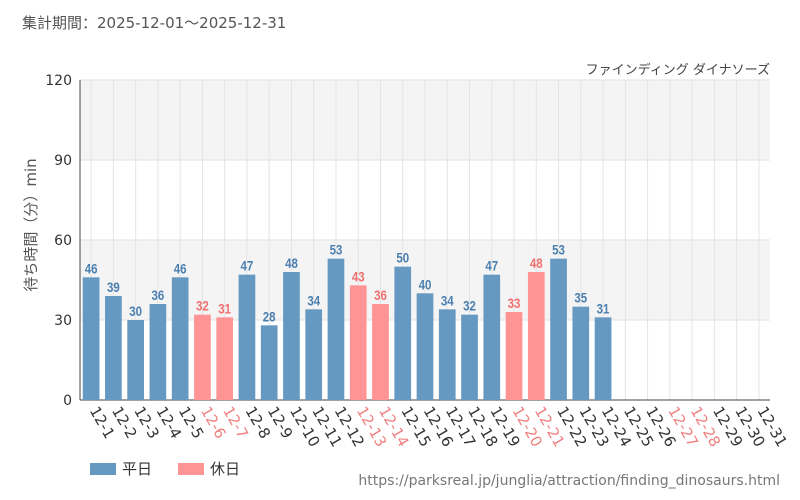  I want to click on y-tick-label: 0, so click(67, 401).